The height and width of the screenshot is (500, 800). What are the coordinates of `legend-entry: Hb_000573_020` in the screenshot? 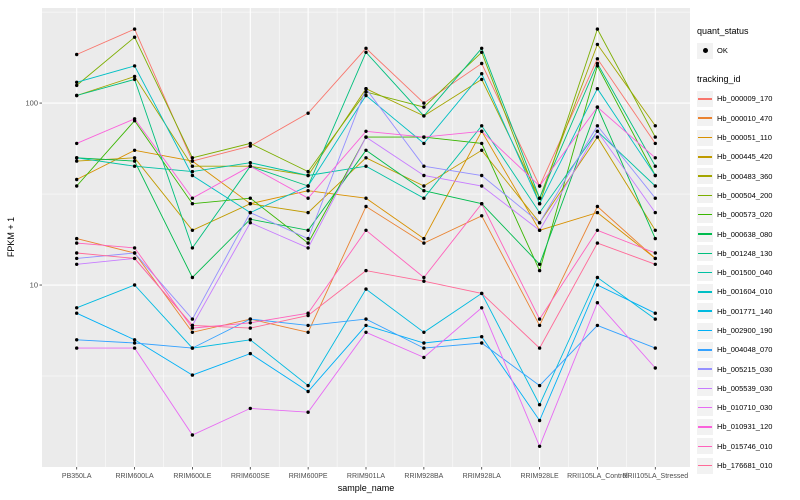 It's located at (748, 214).